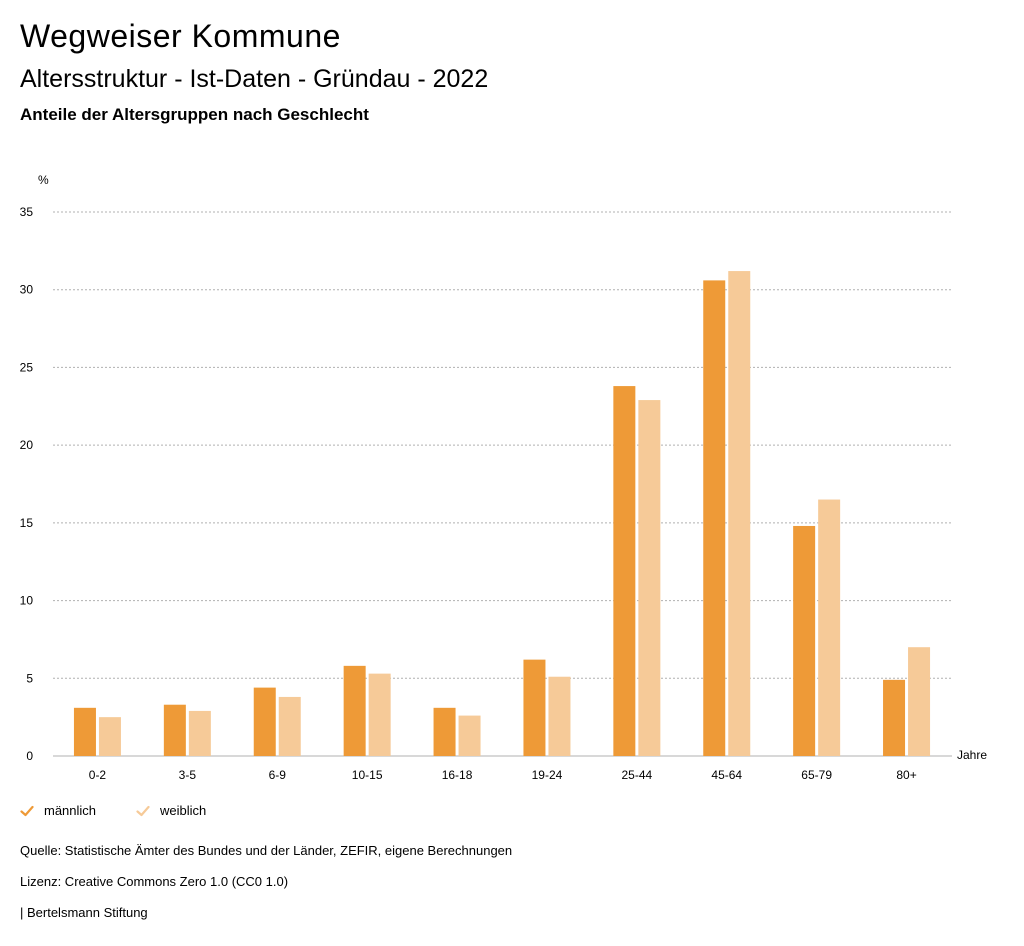 This screenshot has width=1024, height=946. What do you see at coordinates (27, 212) in the screenshot?
I see `y-tick-label: 35` at bounding box center [27, 212].